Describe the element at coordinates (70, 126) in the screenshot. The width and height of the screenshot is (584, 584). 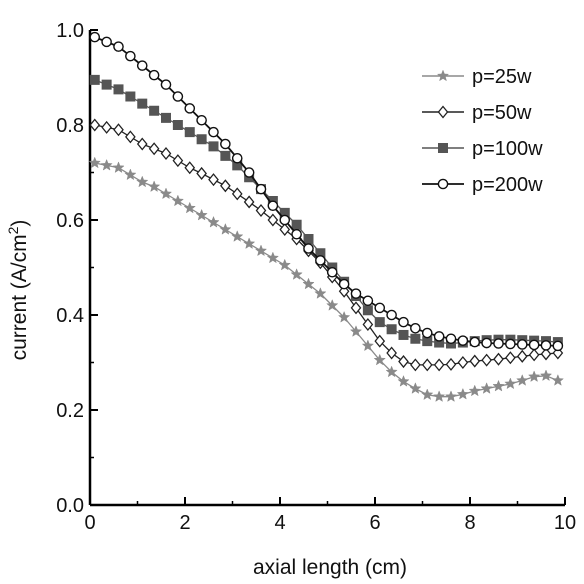
I see `y-tick-label: 0.8` at that location.